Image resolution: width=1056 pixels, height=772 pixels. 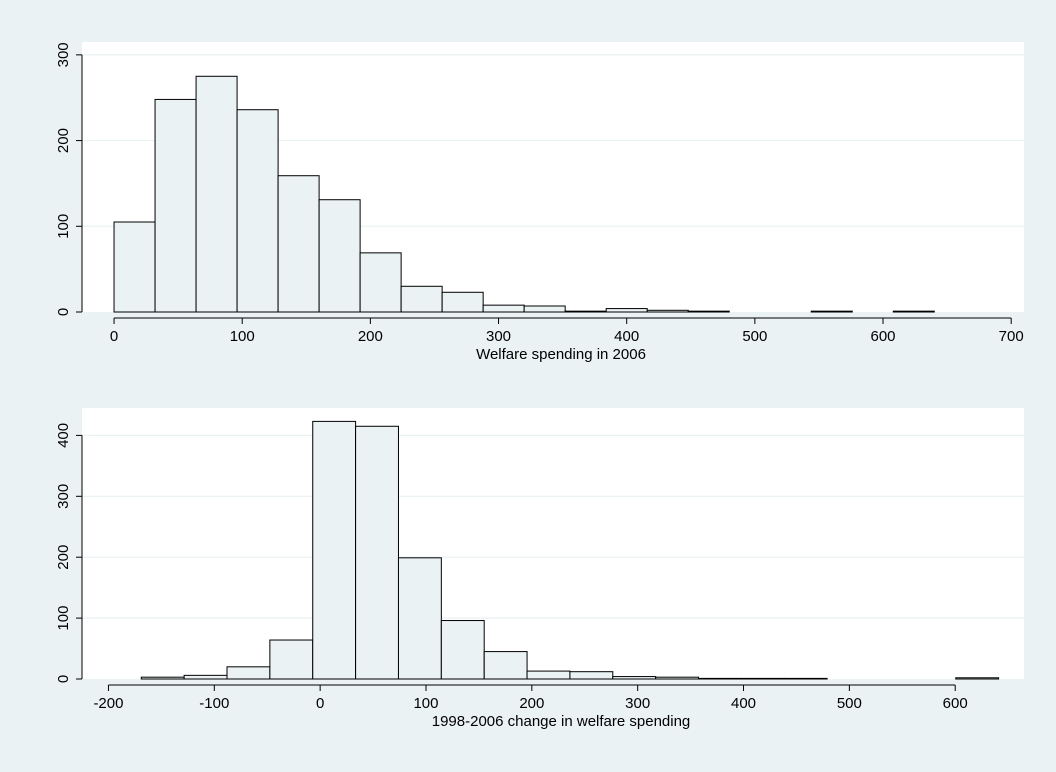 What do you see at coordinates (63, 435) in the screenshot?
I see `y-tick-label: 400` at bounding box center [63, 435].